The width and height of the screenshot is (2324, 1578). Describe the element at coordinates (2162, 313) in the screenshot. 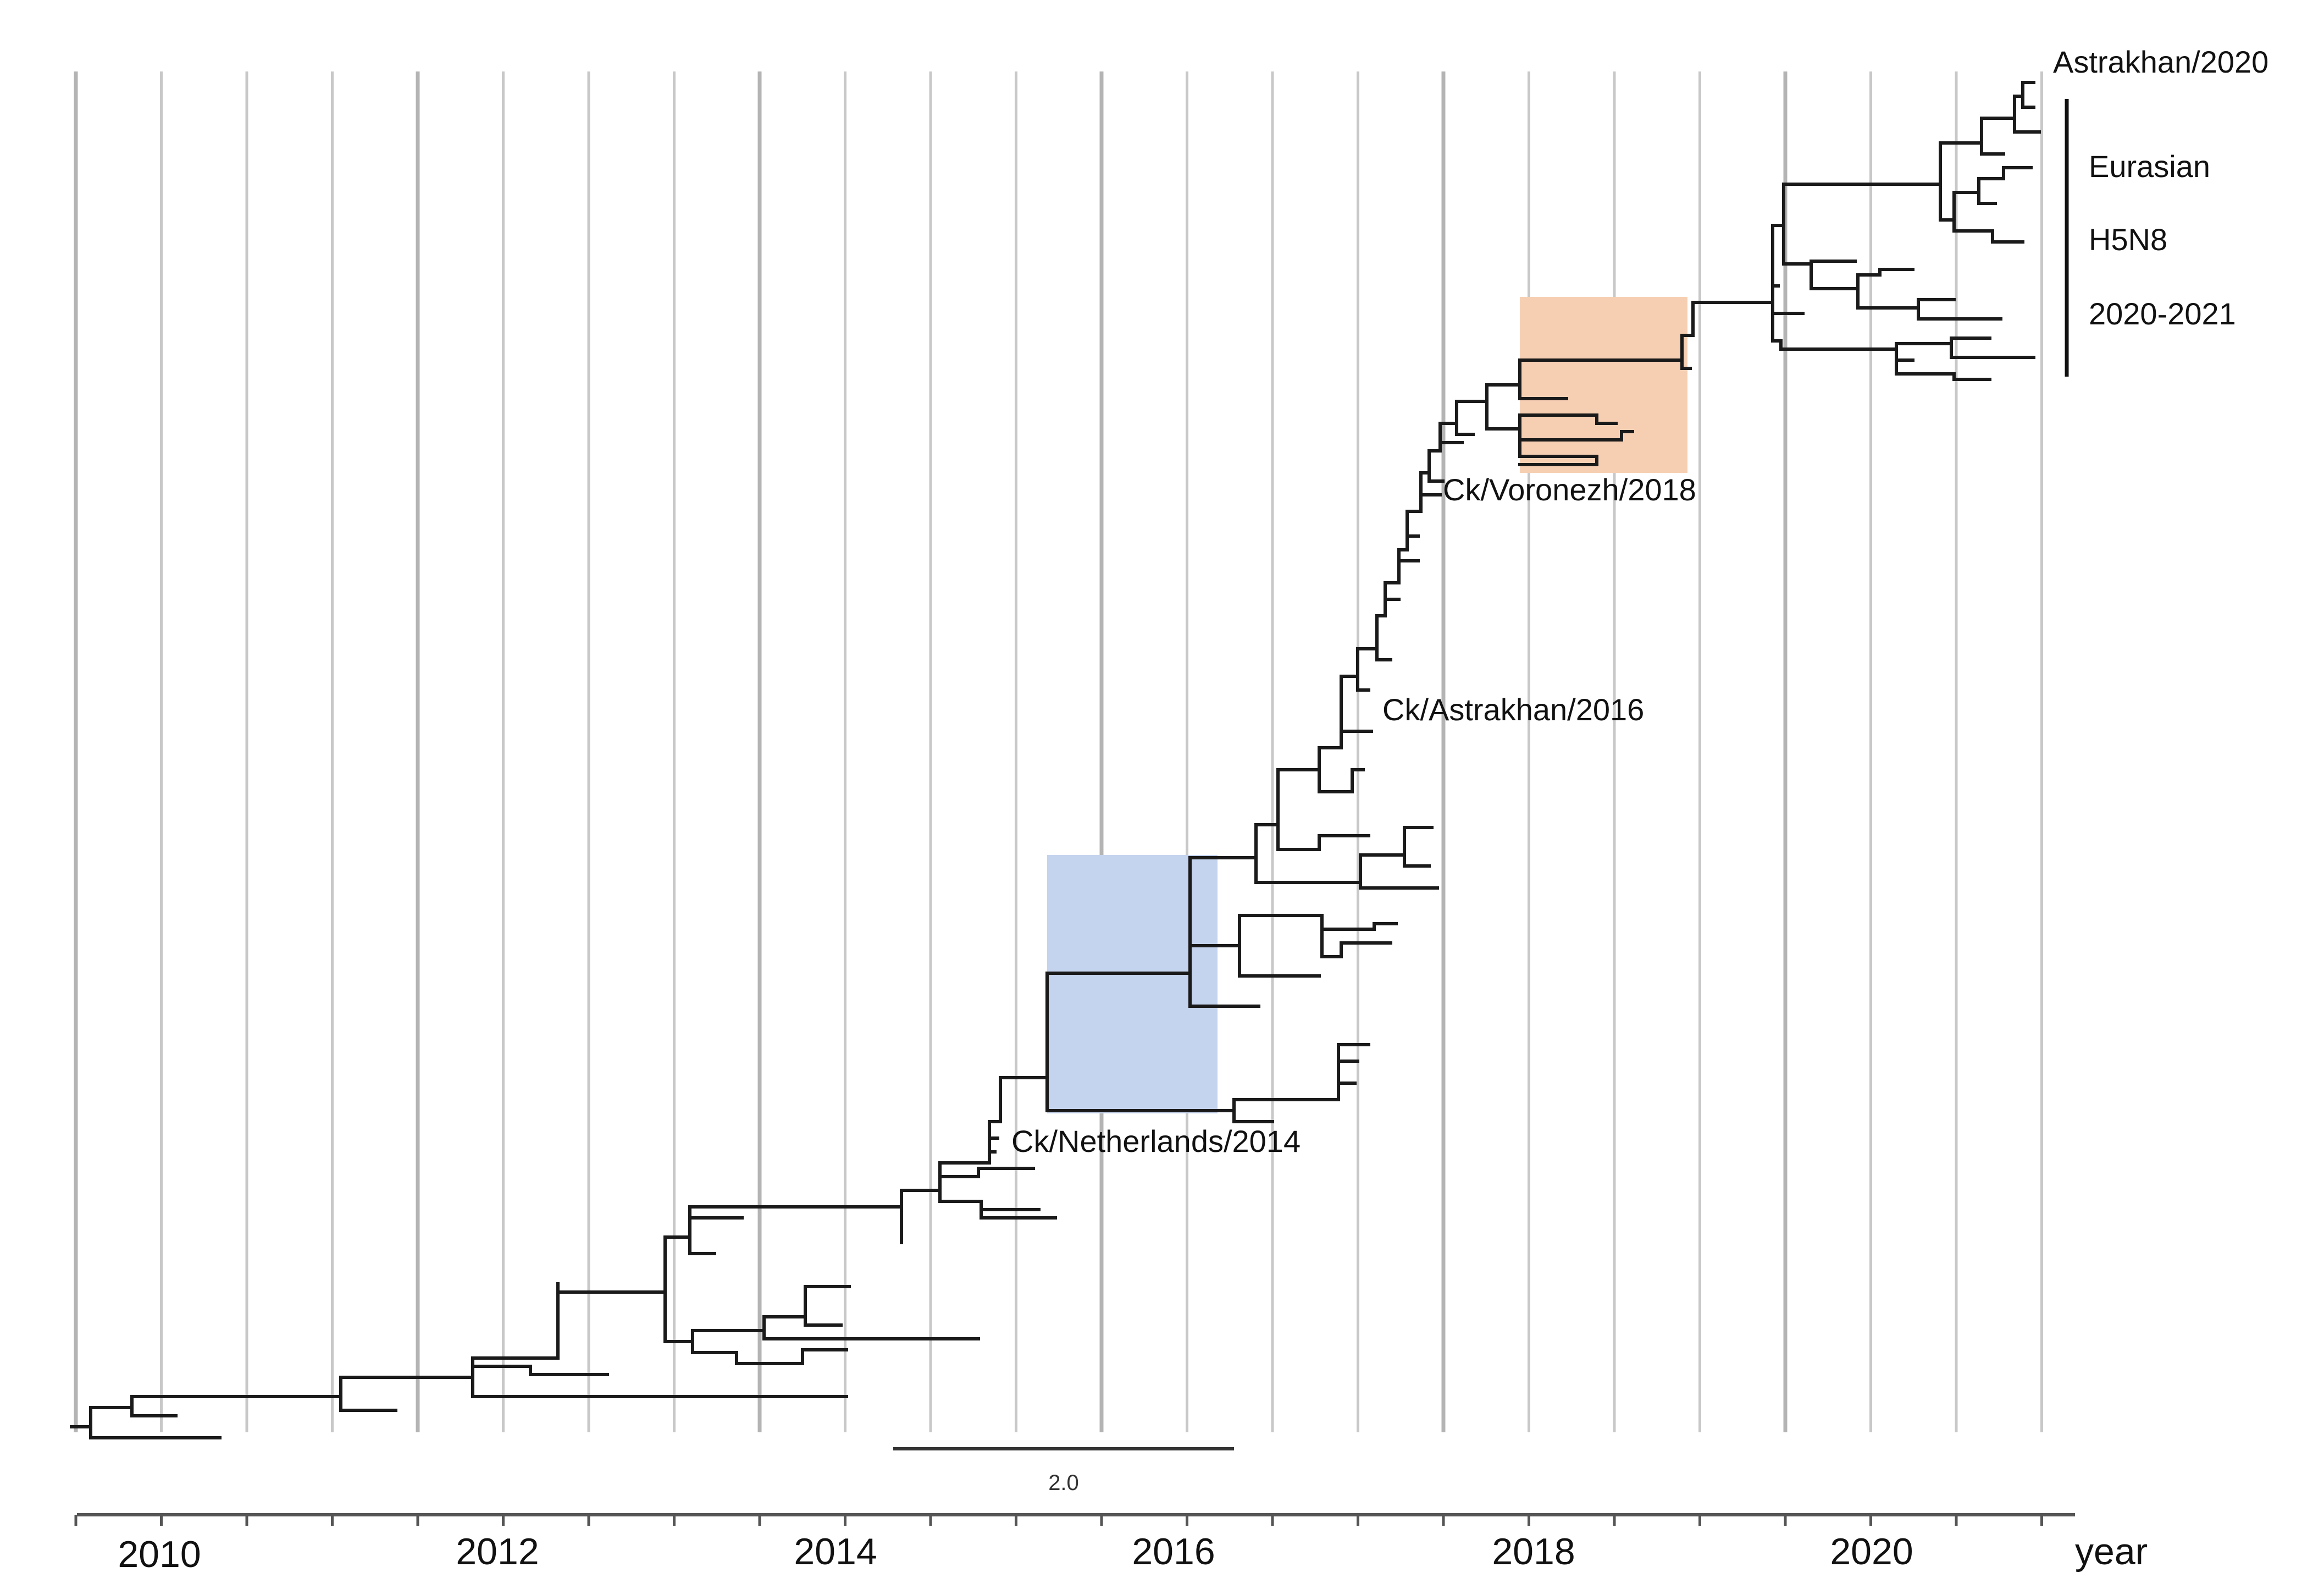

I see `clade-label-years: 2020-2021` at that location.